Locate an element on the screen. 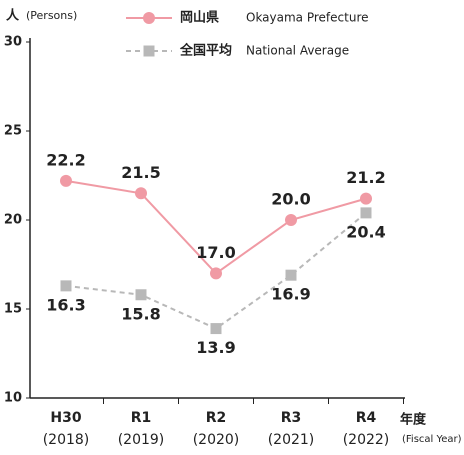 The image size is (464, 455). legend-name-en: Okayama Prefecture is located at coordinates (307, 18).